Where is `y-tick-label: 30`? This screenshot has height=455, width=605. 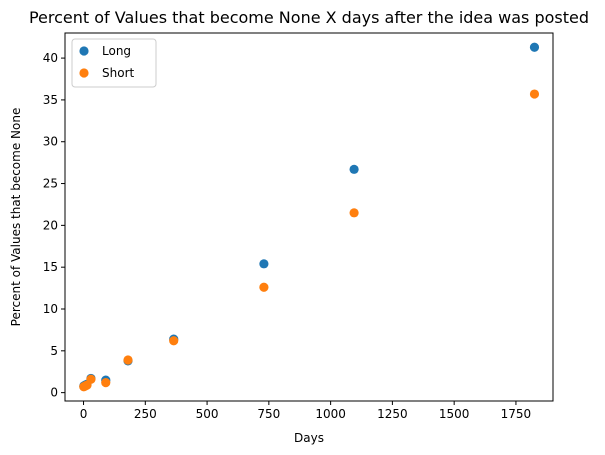 y-tick-label: 30 is located at coordinates (50, 142).